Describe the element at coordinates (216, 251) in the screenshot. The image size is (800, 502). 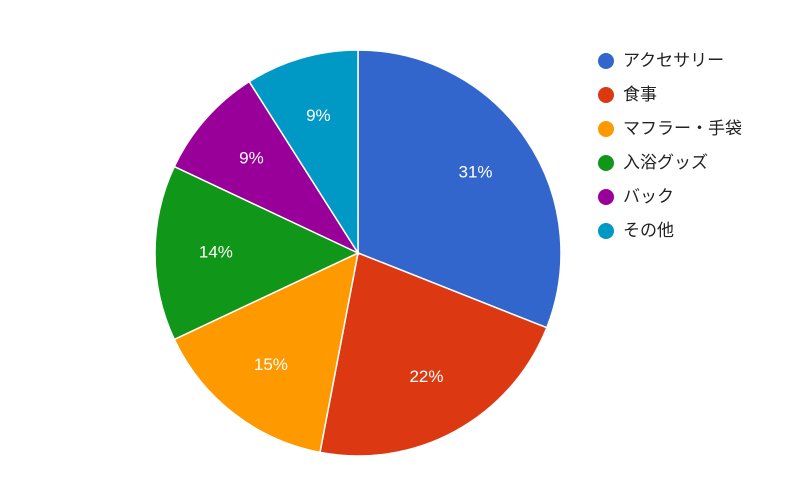
I see `slice-label: 14%` at that location.